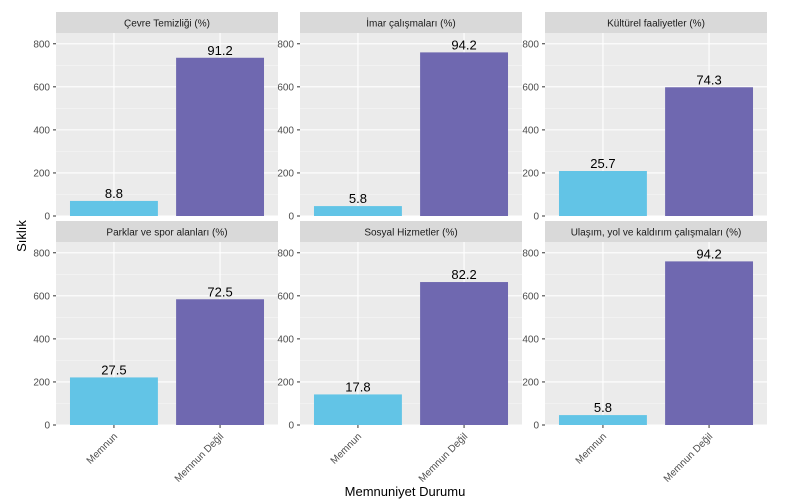 This screenshot has width=785, height=503. I want to click on bar-value-label: 74.3, so click(708, 79).